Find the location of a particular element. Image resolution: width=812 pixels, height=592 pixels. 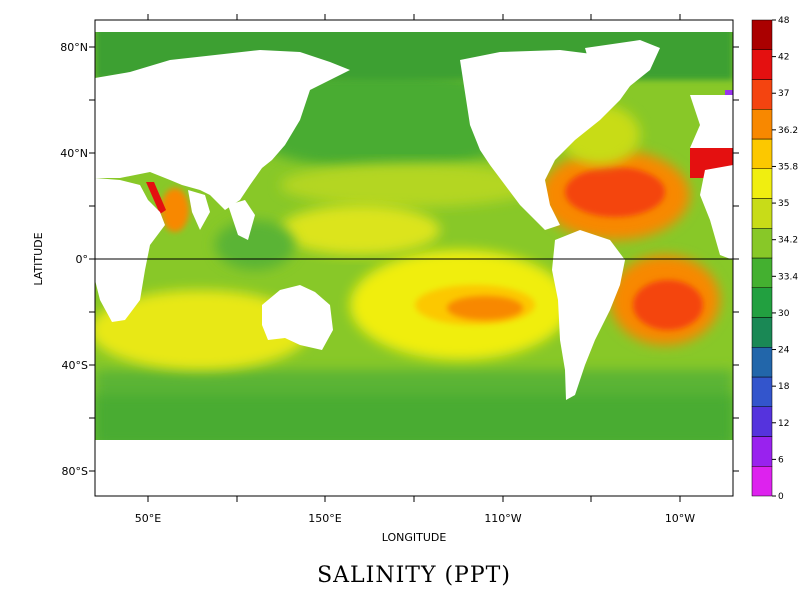

y-tick-label: 80°S is located at coordinates (75, 471).